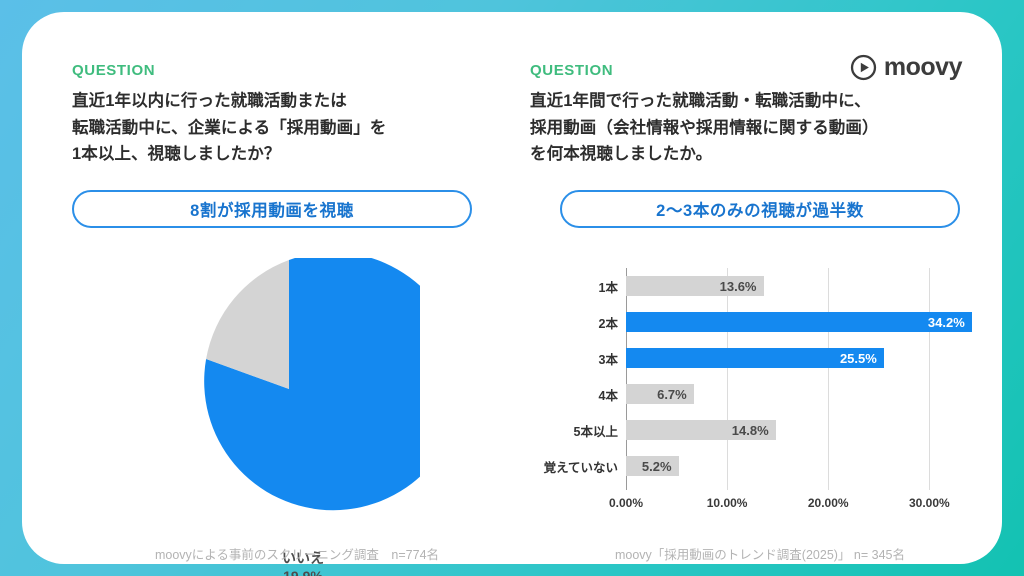  What do you see at coordinates (799, 322) in the screenshot?
I see `bar: 34.2%` at bounding box center [799, 322].